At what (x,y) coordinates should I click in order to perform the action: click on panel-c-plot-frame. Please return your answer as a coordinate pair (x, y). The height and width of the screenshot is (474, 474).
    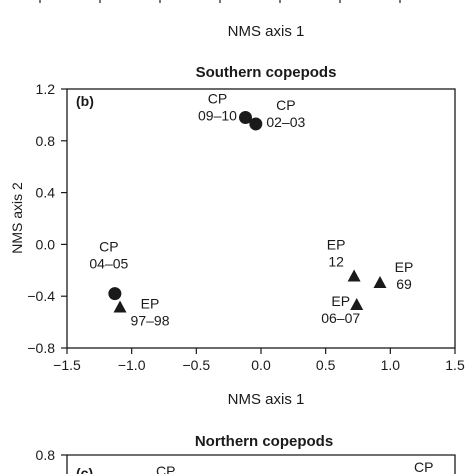
    Looking at the image, I should click on (261, 464).